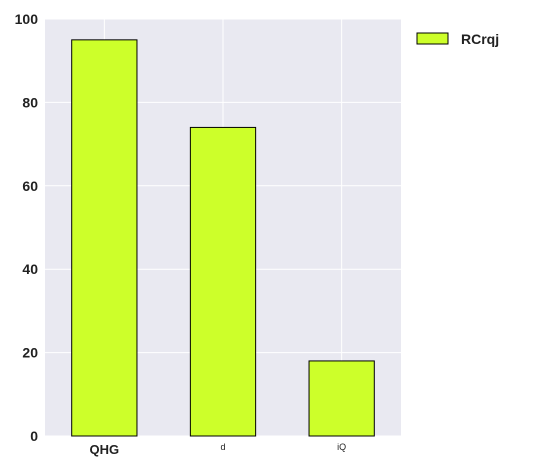 The height and width of the screenshot is (474, 536). What do you see at coordinates (30, 353) in the screenshot?
I see `y-tick-label: 20` at bounding box center [30, 353].